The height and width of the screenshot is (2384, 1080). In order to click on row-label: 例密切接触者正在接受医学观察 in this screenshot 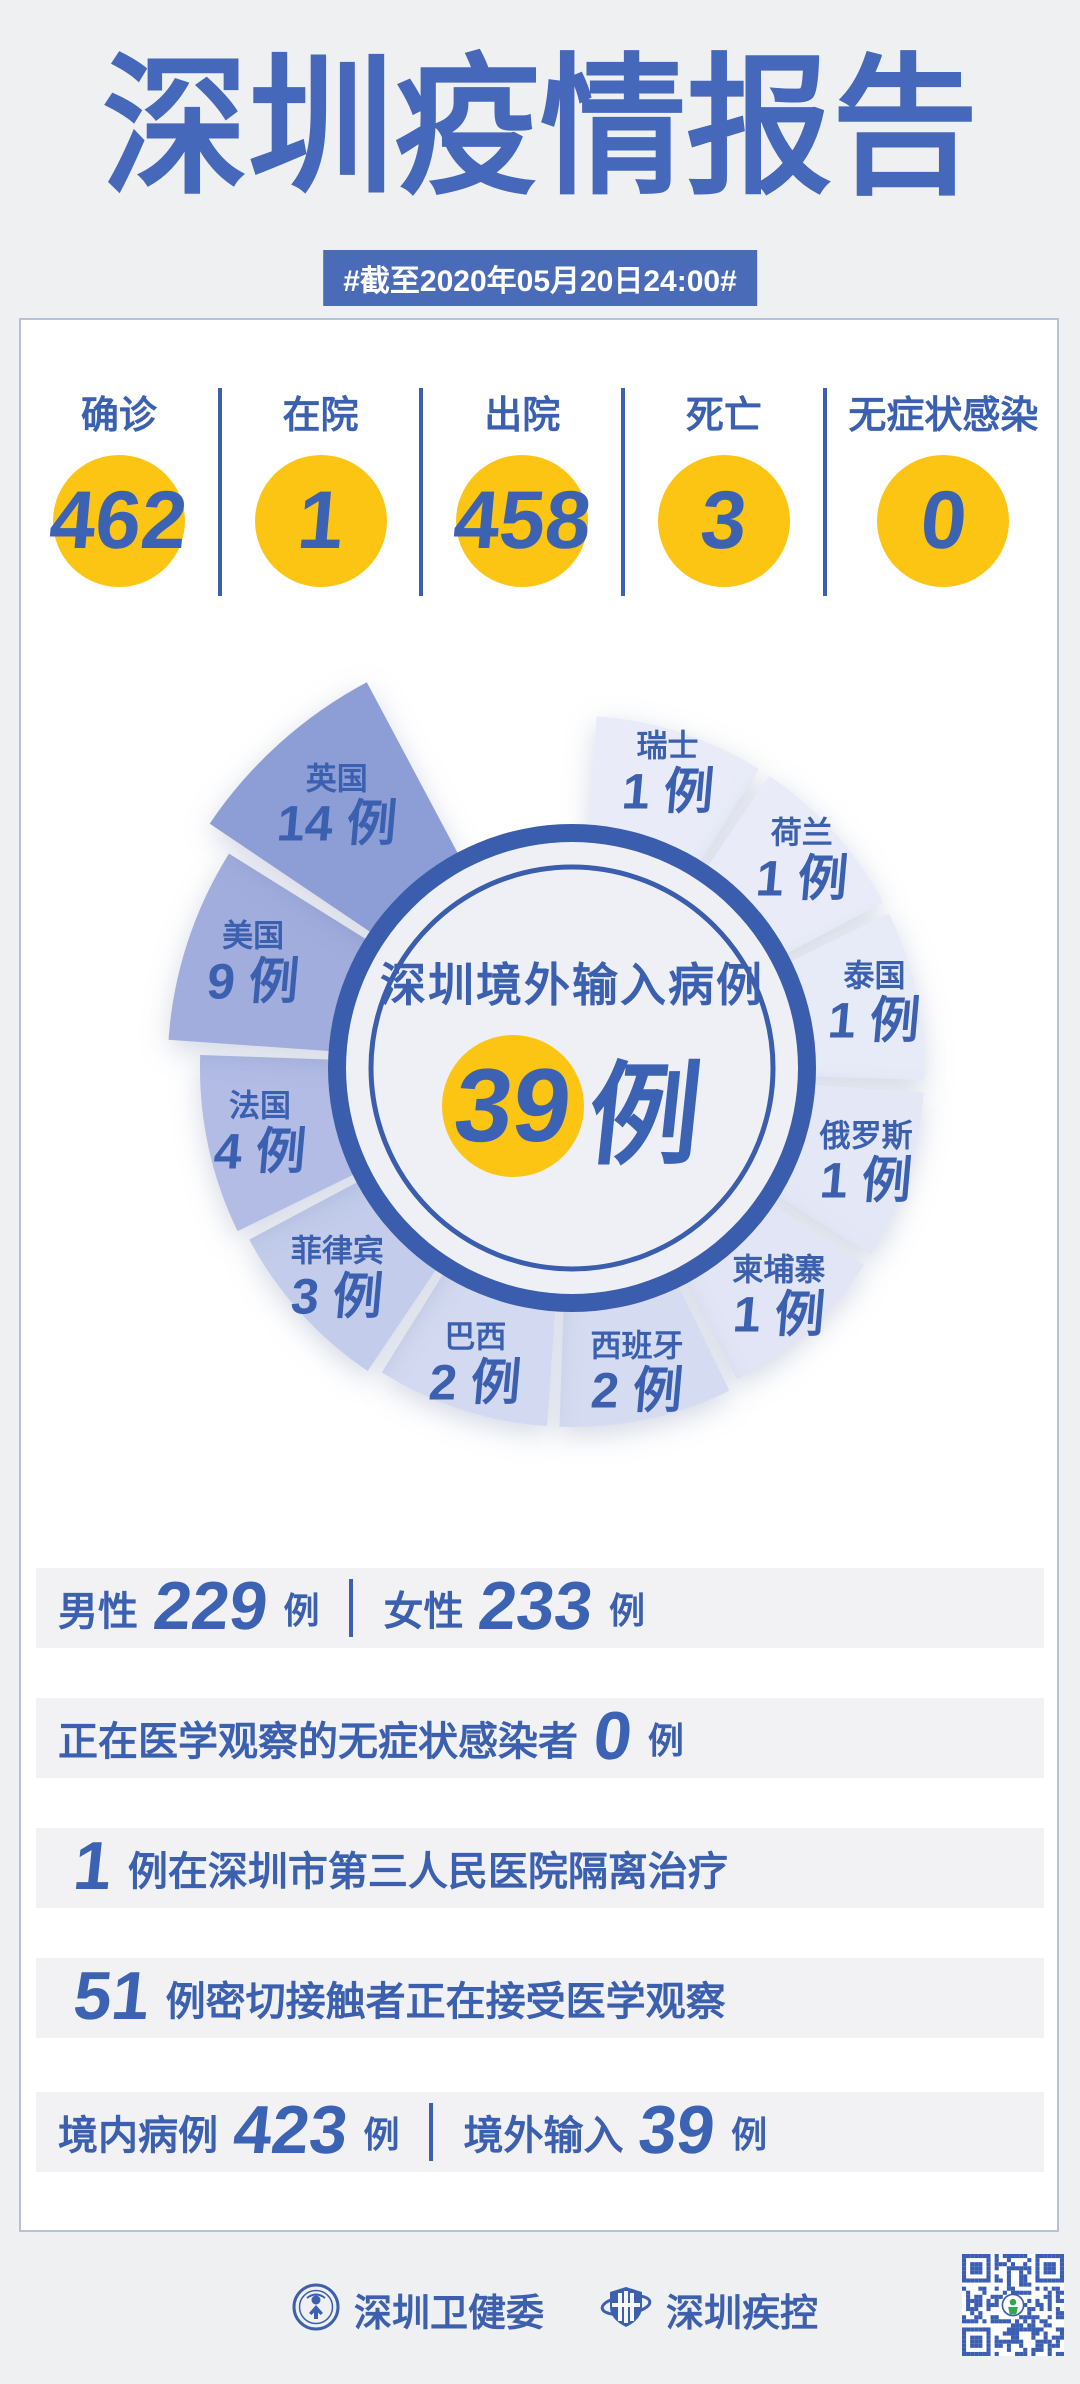, I will do `click(445, 2002)`.